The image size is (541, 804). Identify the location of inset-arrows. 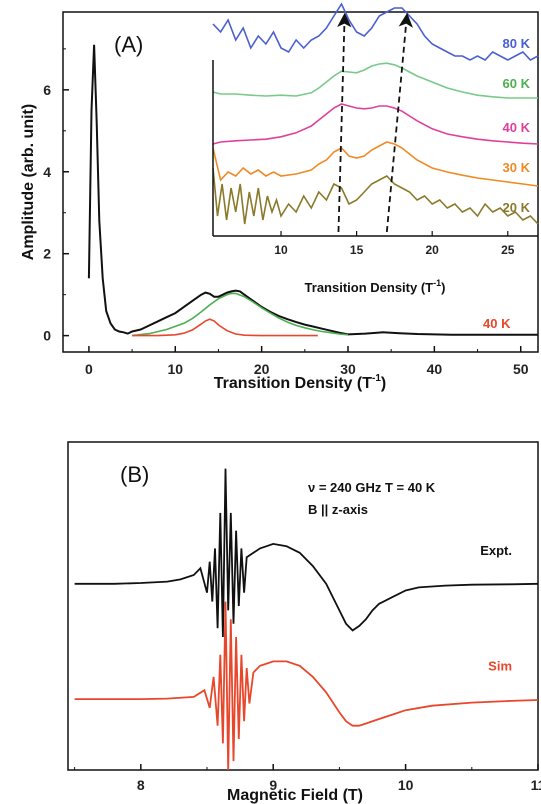
(375, 122).